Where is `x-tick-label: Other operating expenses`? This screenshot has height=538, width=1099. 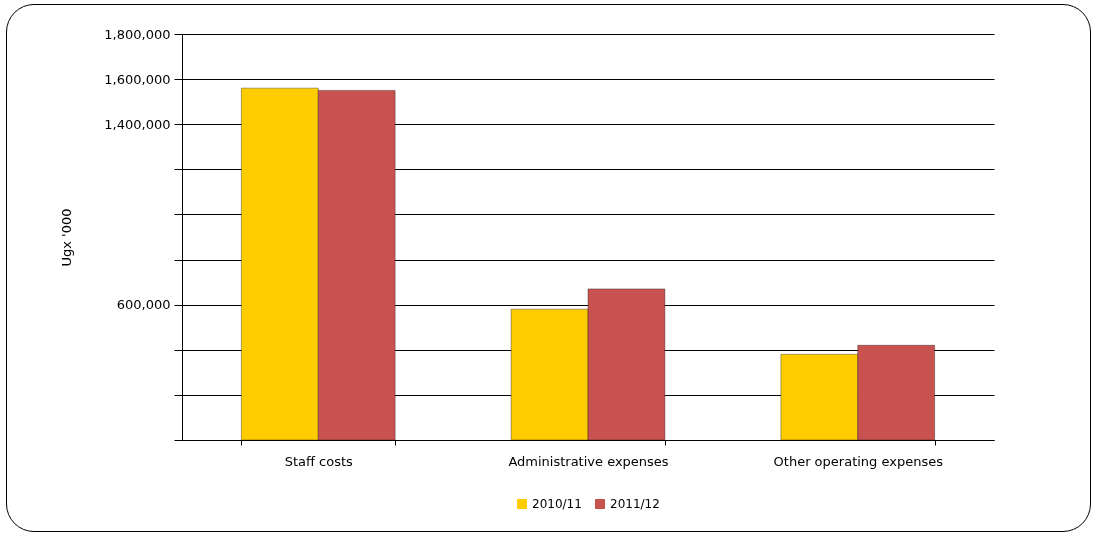
x-tick-label: Other operating expenses is located at coordinates (858, 461).